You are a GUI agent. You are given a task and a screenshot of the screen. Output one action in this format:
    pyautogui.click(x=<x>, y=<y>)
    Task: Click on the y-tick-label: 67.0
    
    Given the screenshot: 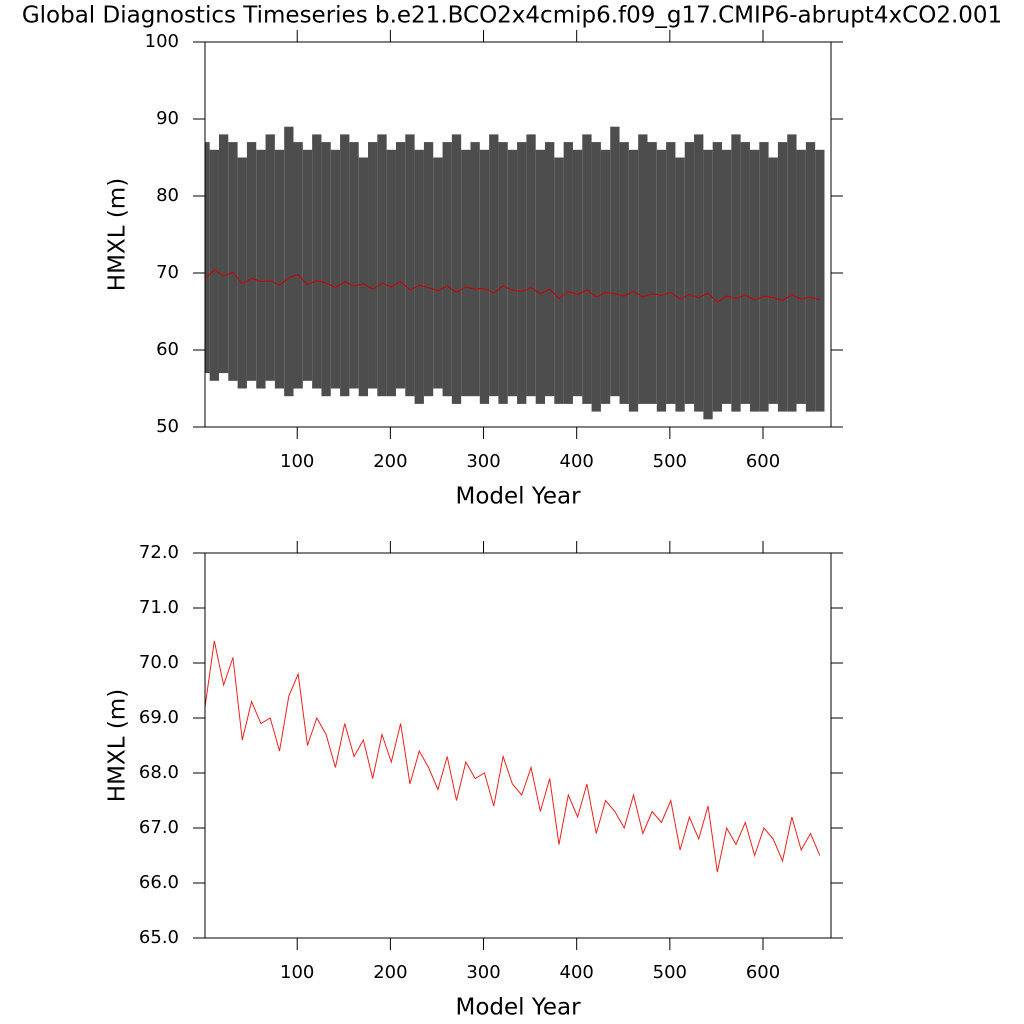 What is the action you would take?
    pyautogui.click(x=159, y=827)
    